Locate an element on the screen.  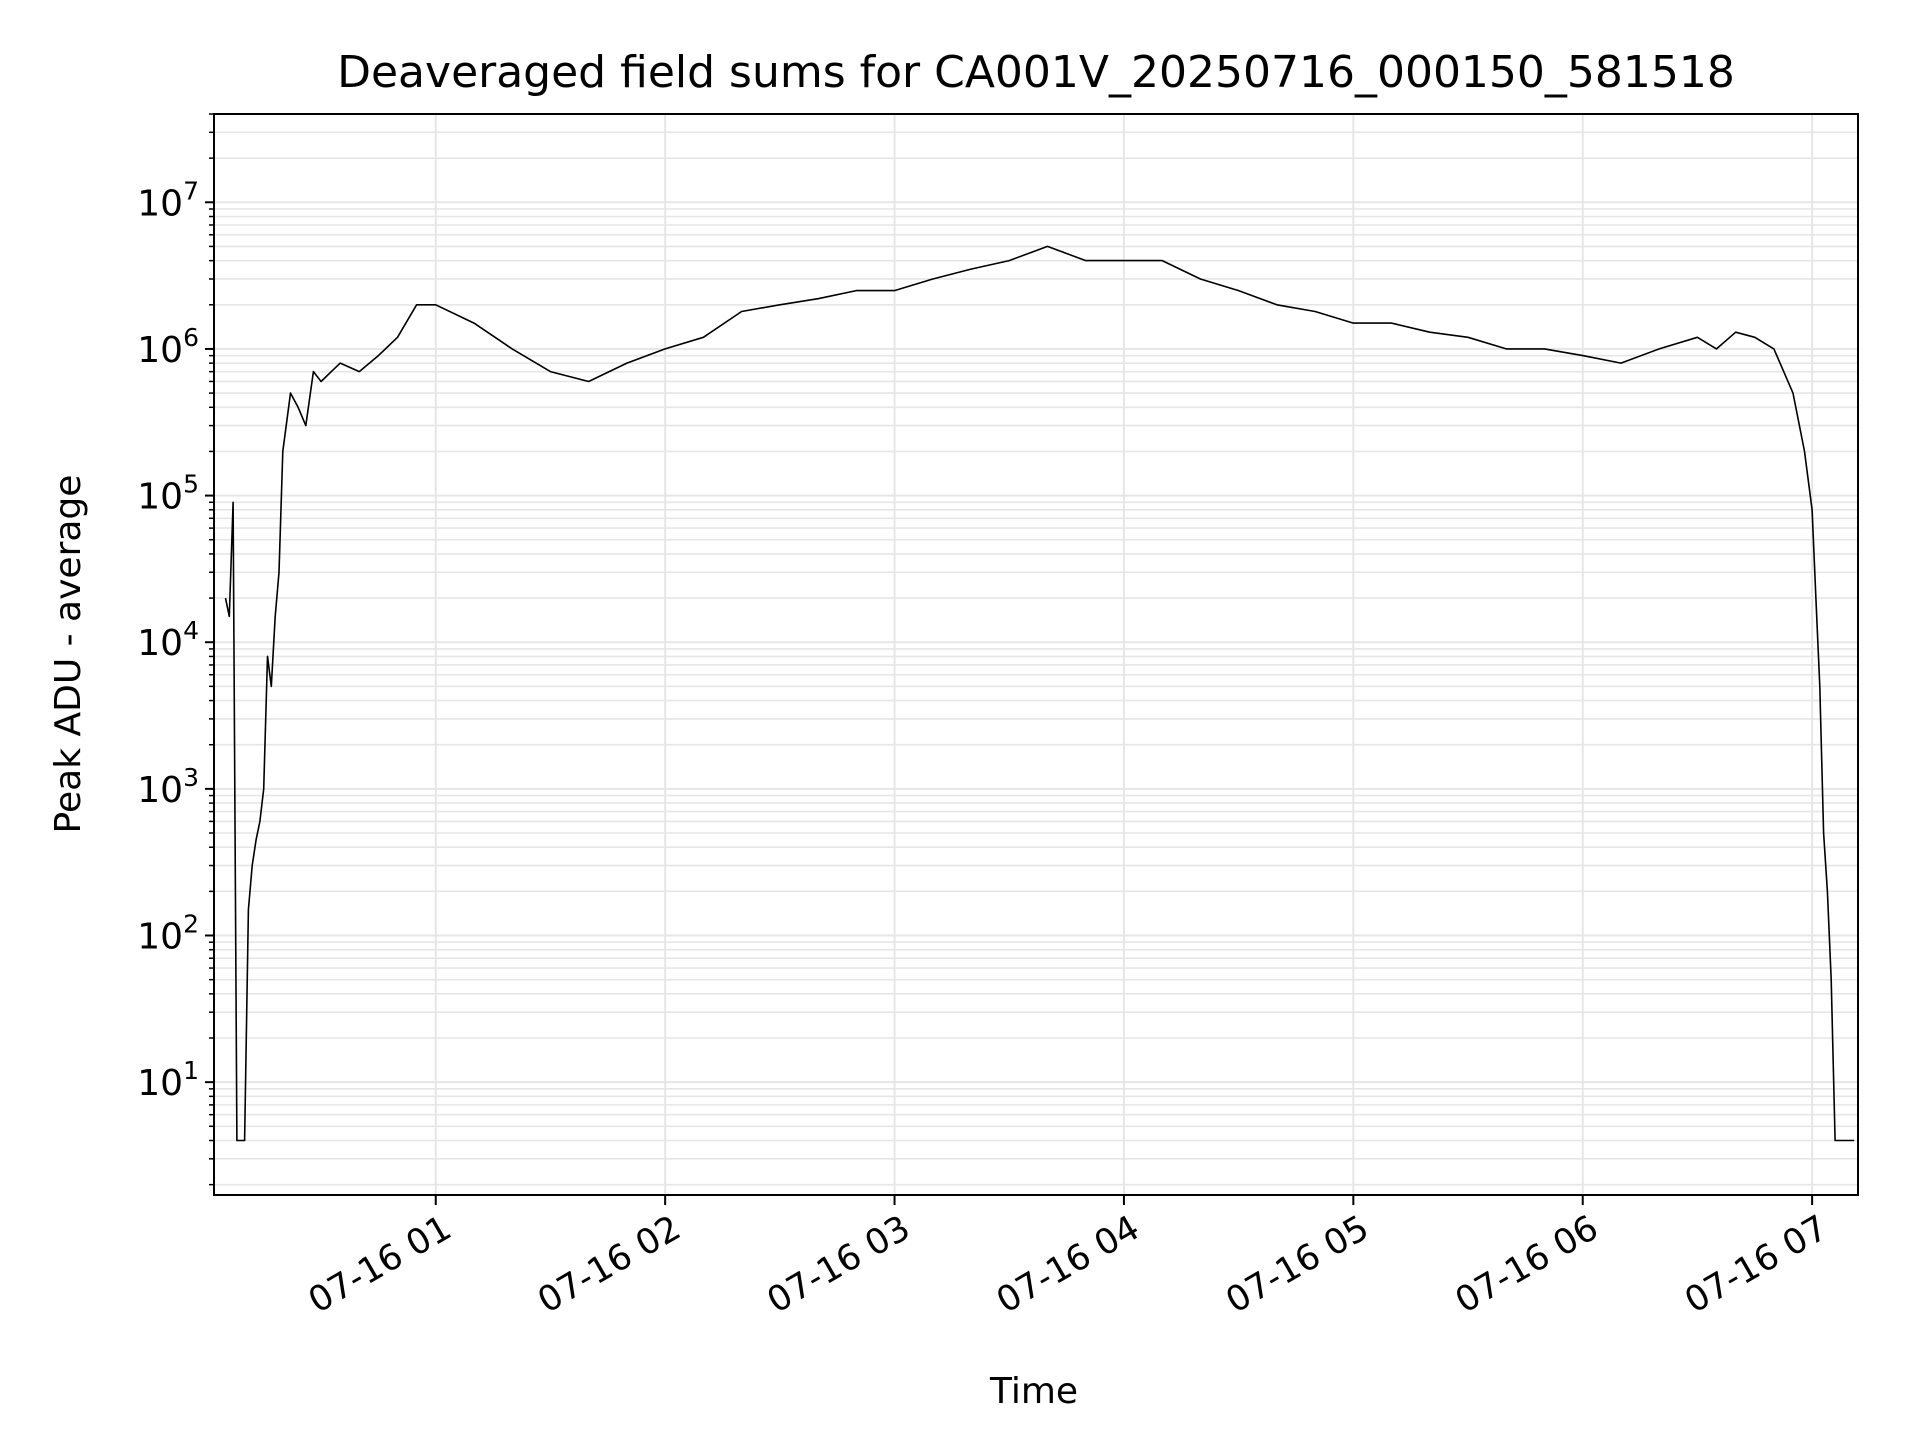
y-tick-label: 10⁴ is located at coordinates (168, 640).